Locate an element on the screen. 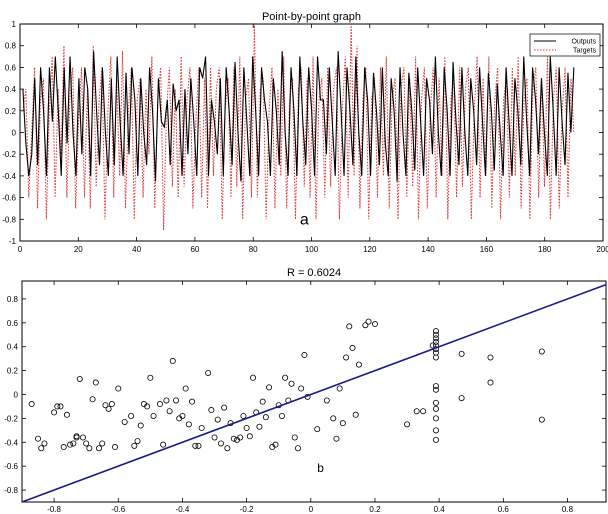 The width and height of the screenshot is (608, 514). x-tick-label: 80 is located at coordinates (253, 249).